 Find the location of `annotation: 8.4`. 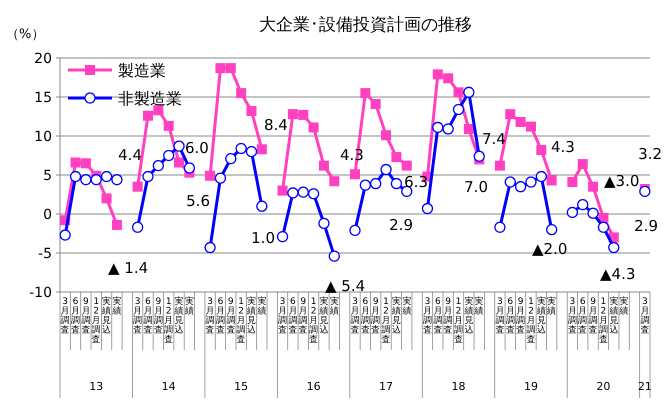

annotation: 8.4 is located at coordinates (276, 125).